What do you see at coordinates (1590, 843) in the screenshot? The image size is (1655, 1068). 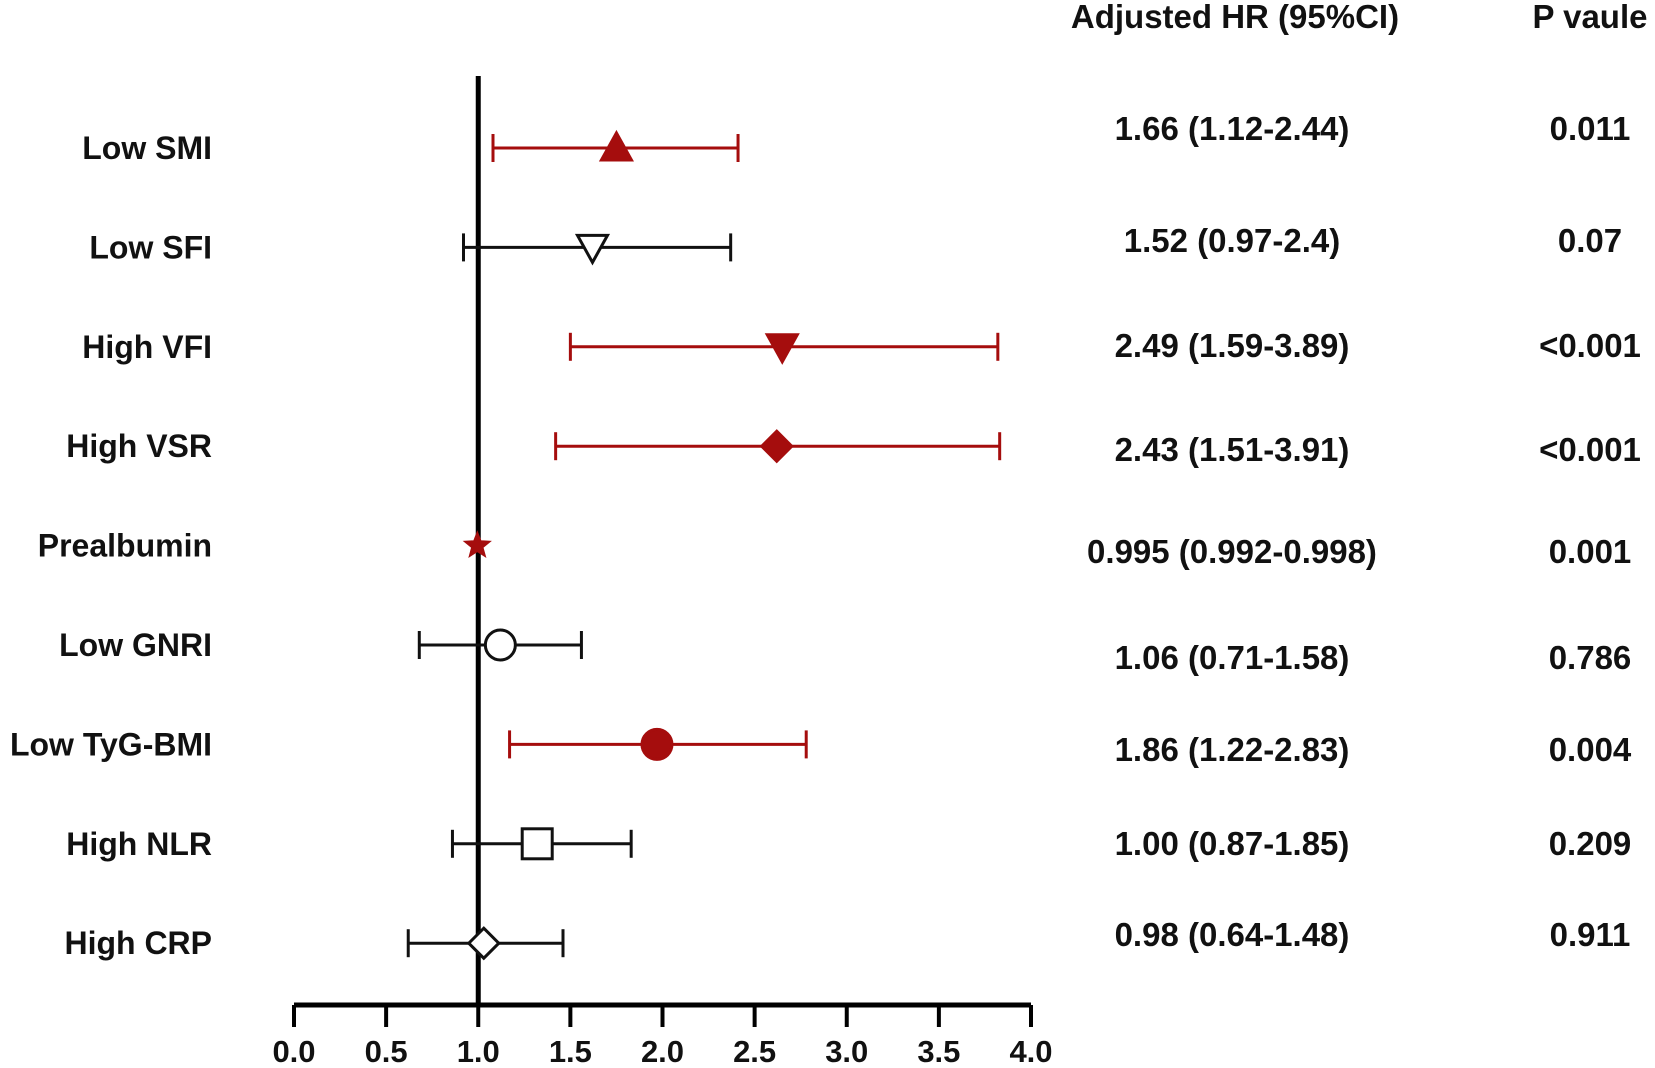 I see `p-value-text: 0.209` at bounding box center [1590, 843].